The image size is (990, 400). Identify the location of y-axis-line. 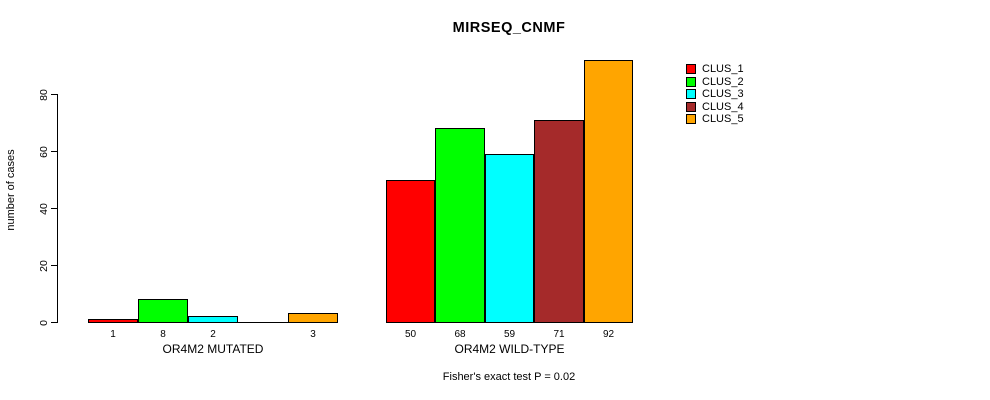
(57, 208).